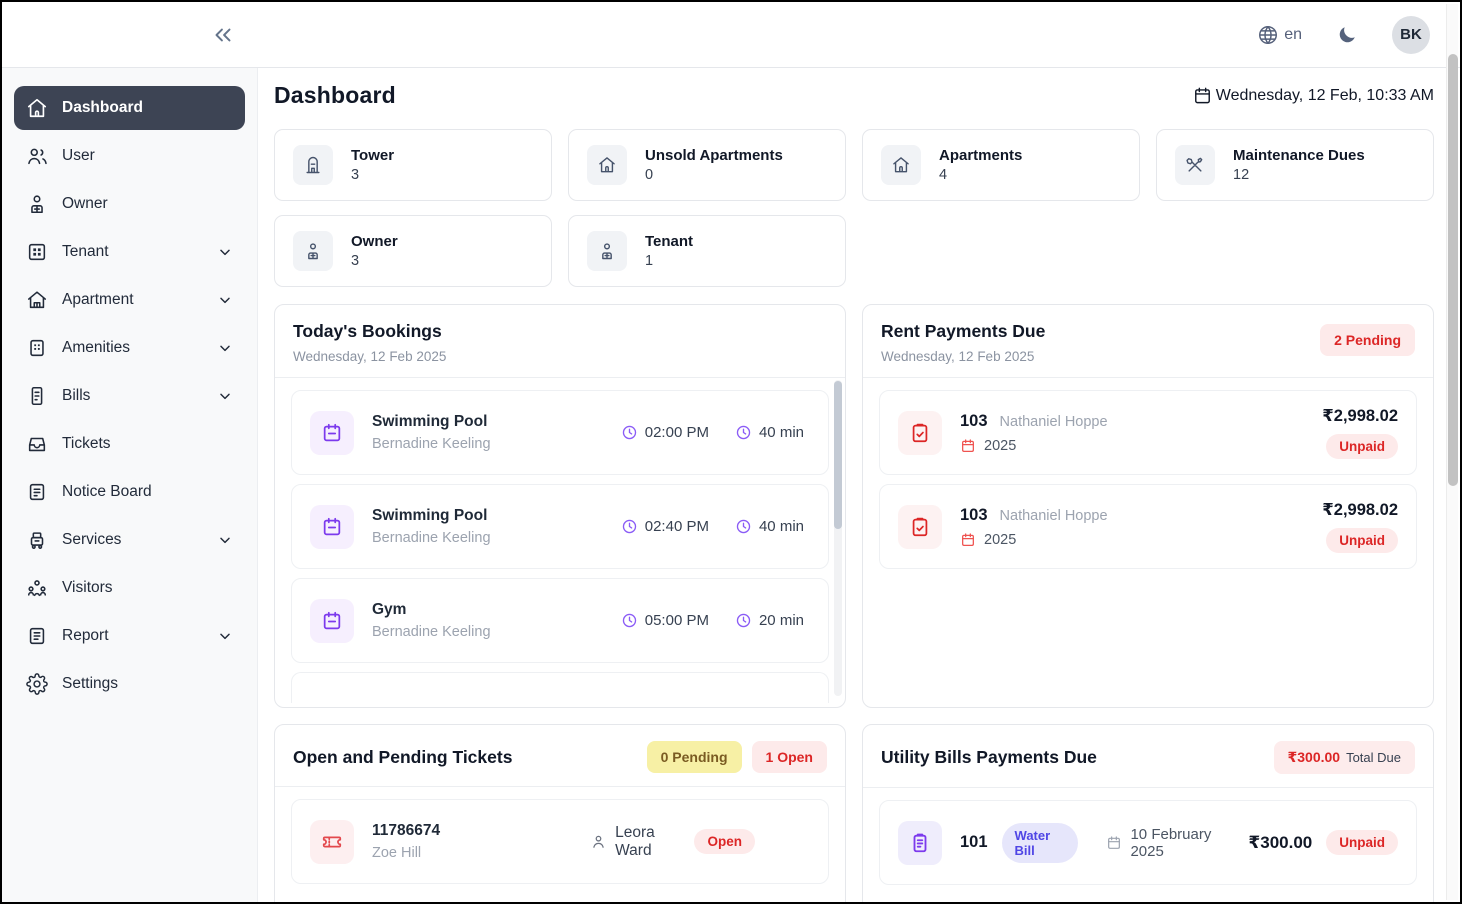  Describe the element at coordinates (1324, 95) in the screenshot. I see `datetime-label: Wednesday, 12 Feb, 10:33 AM` at that location.